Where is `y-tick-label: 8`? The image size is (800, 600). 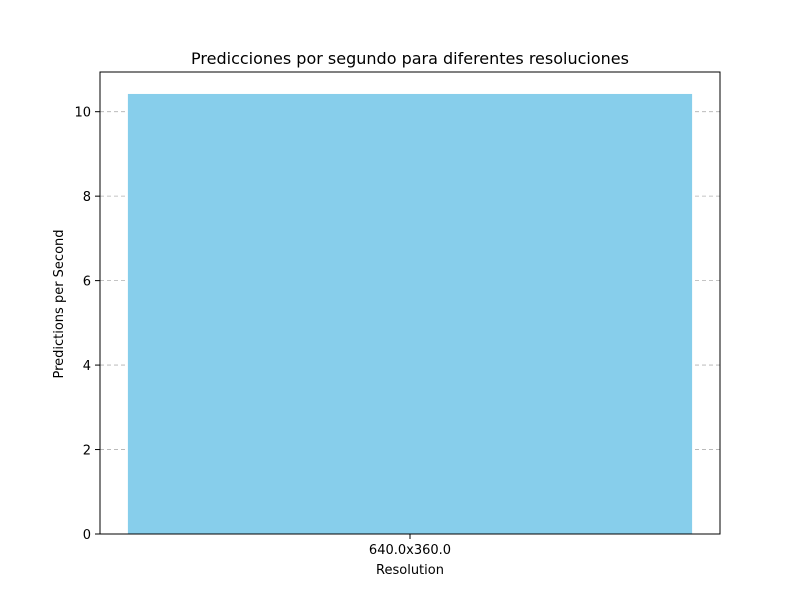
y-tick-label: 8 is located at coordinates (87, 197).